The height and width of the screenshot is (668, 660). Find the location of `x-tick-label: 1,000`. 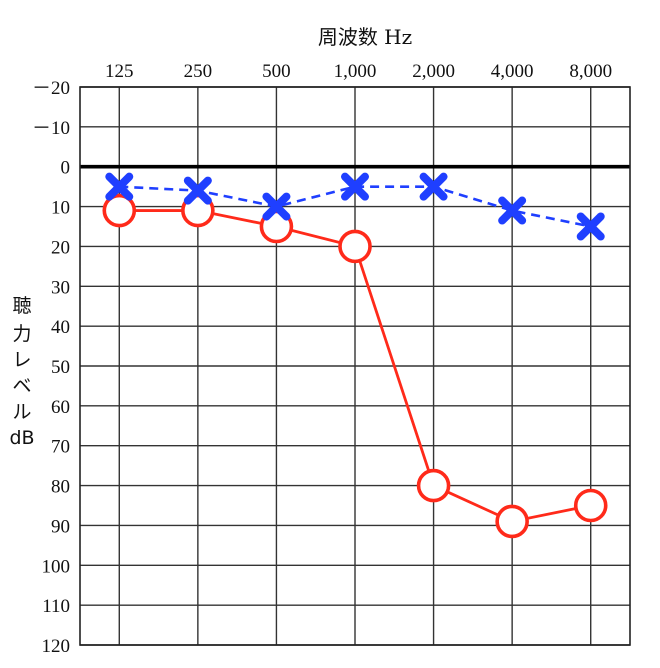

x-tick-label: 1,000 is located at coordinates (355, 71).